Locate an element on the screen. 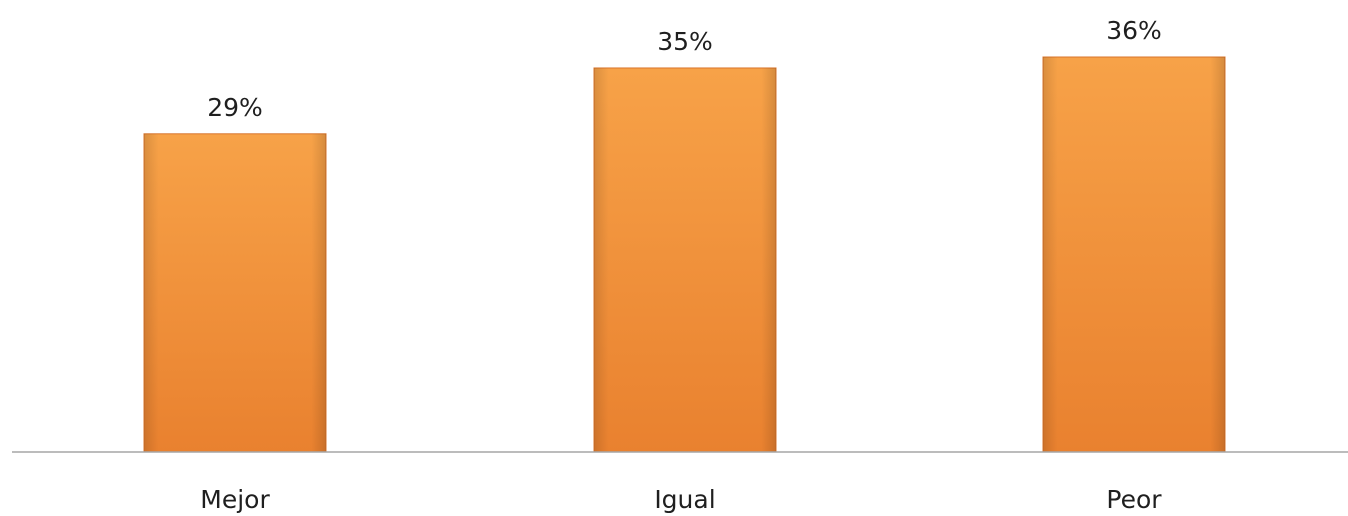 This screenshot has width=1348, height=516. data-label-peor: 36% is located at coordinates (1134, 30).